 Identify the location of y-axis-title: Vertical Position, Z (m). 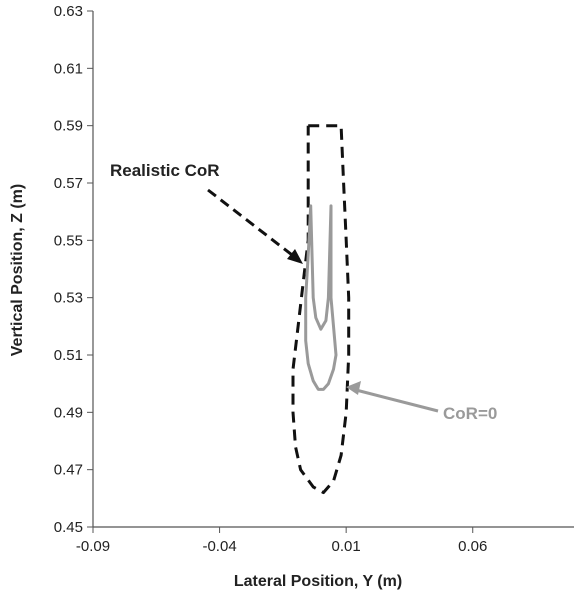
(17, 270).